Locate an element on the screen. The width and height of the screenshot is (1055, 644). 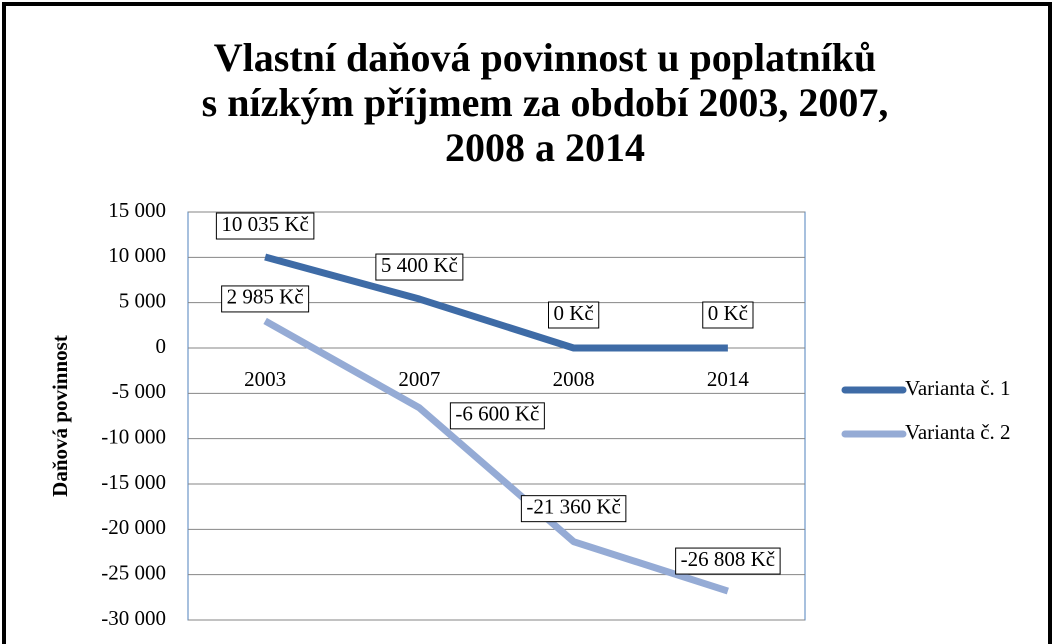
y-tick-label: -25 000 is located at coordinates (133, 572).